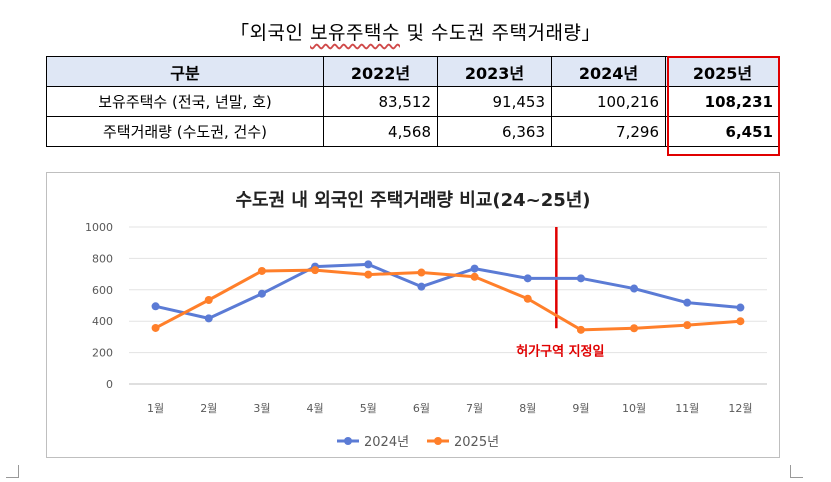  I want to click on x-tick-label: 6월, so click(421, 408).